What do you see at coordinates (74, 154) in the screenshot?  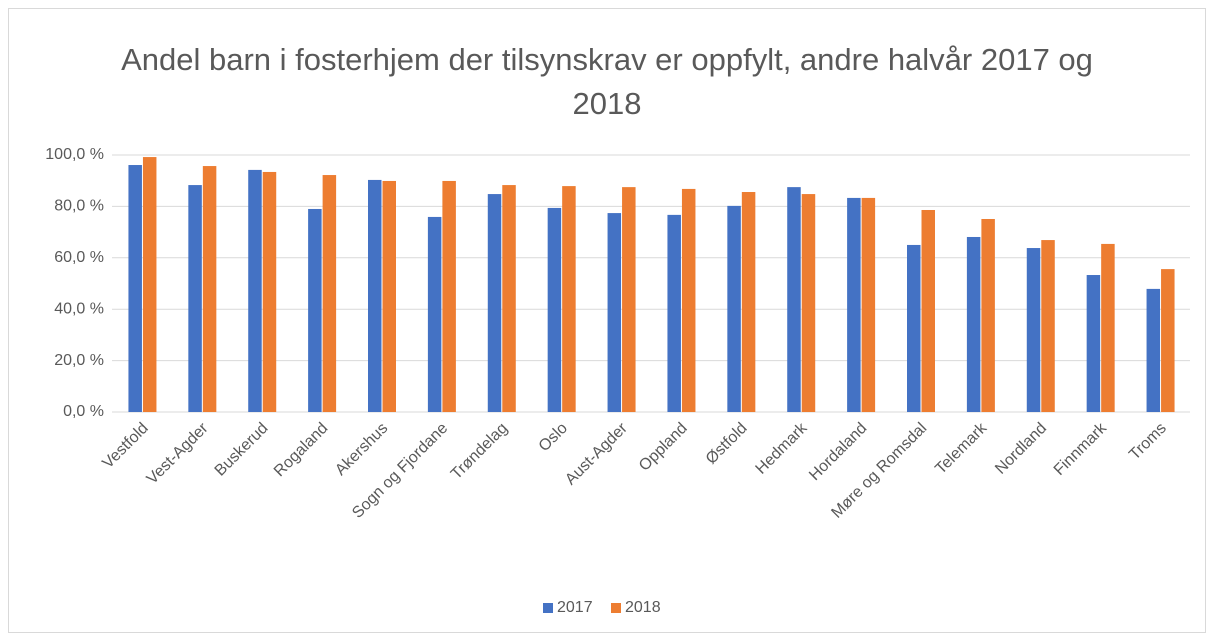 I see `y-tick-label: 100,0 %` at bounding box center [74, 154].